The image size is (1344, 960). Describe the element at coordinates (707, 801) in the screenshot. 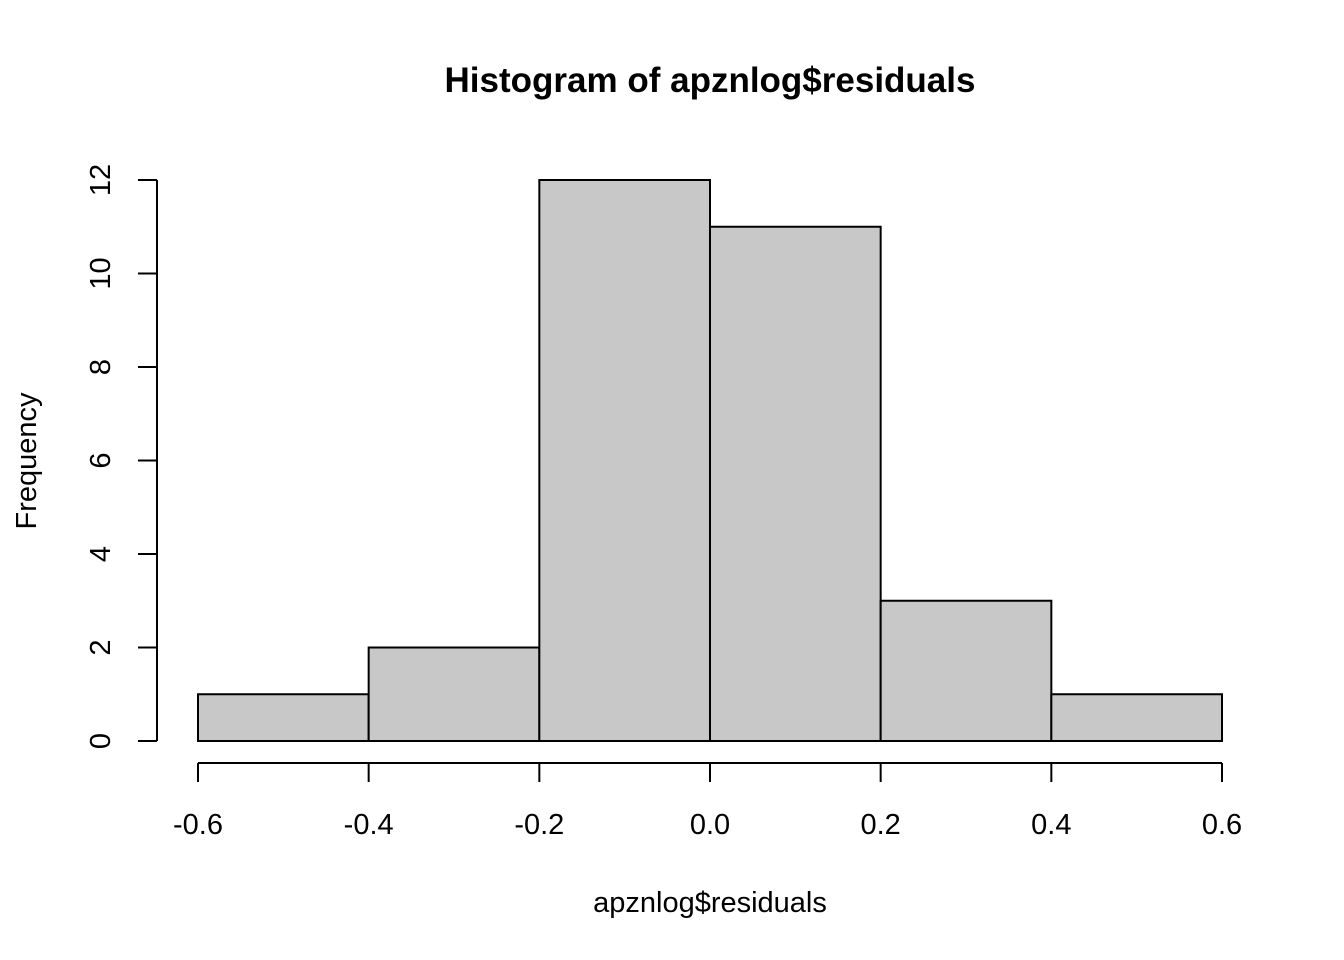

I see `x-axis: -0.6 -0.4 -0.2 0.0 0.2 0.4 0.6` at that location.